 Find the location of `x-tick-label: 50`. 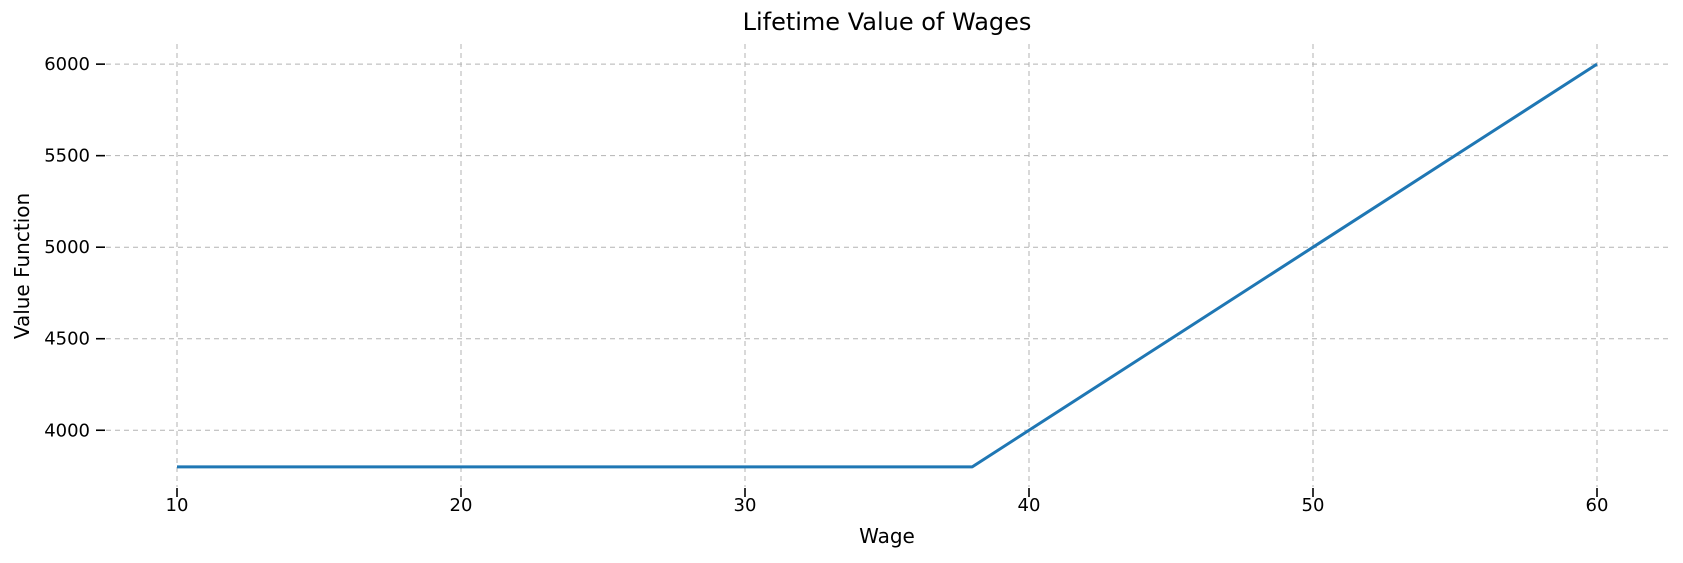

x-tick-label: 50 is located at coordinates (1313, 505).